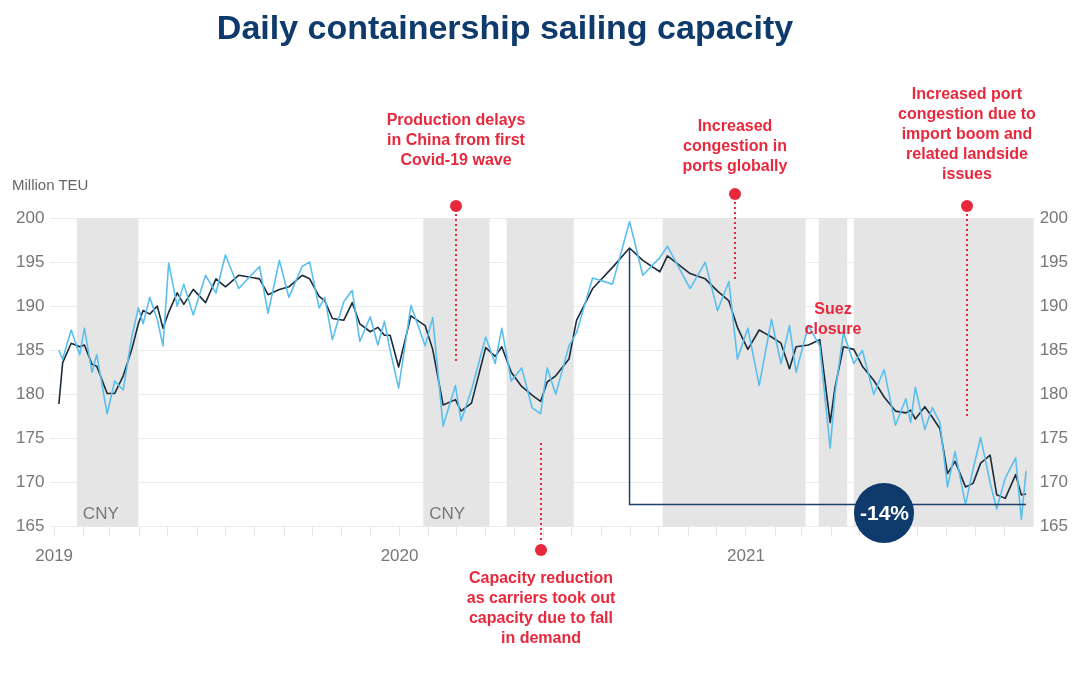 Image resolution: width=1082 pixels, height=677 pixels. Describe the element at coordinates (735, 146) in the screenshot. I see `text: Increased congestion in ports globally` at that location.